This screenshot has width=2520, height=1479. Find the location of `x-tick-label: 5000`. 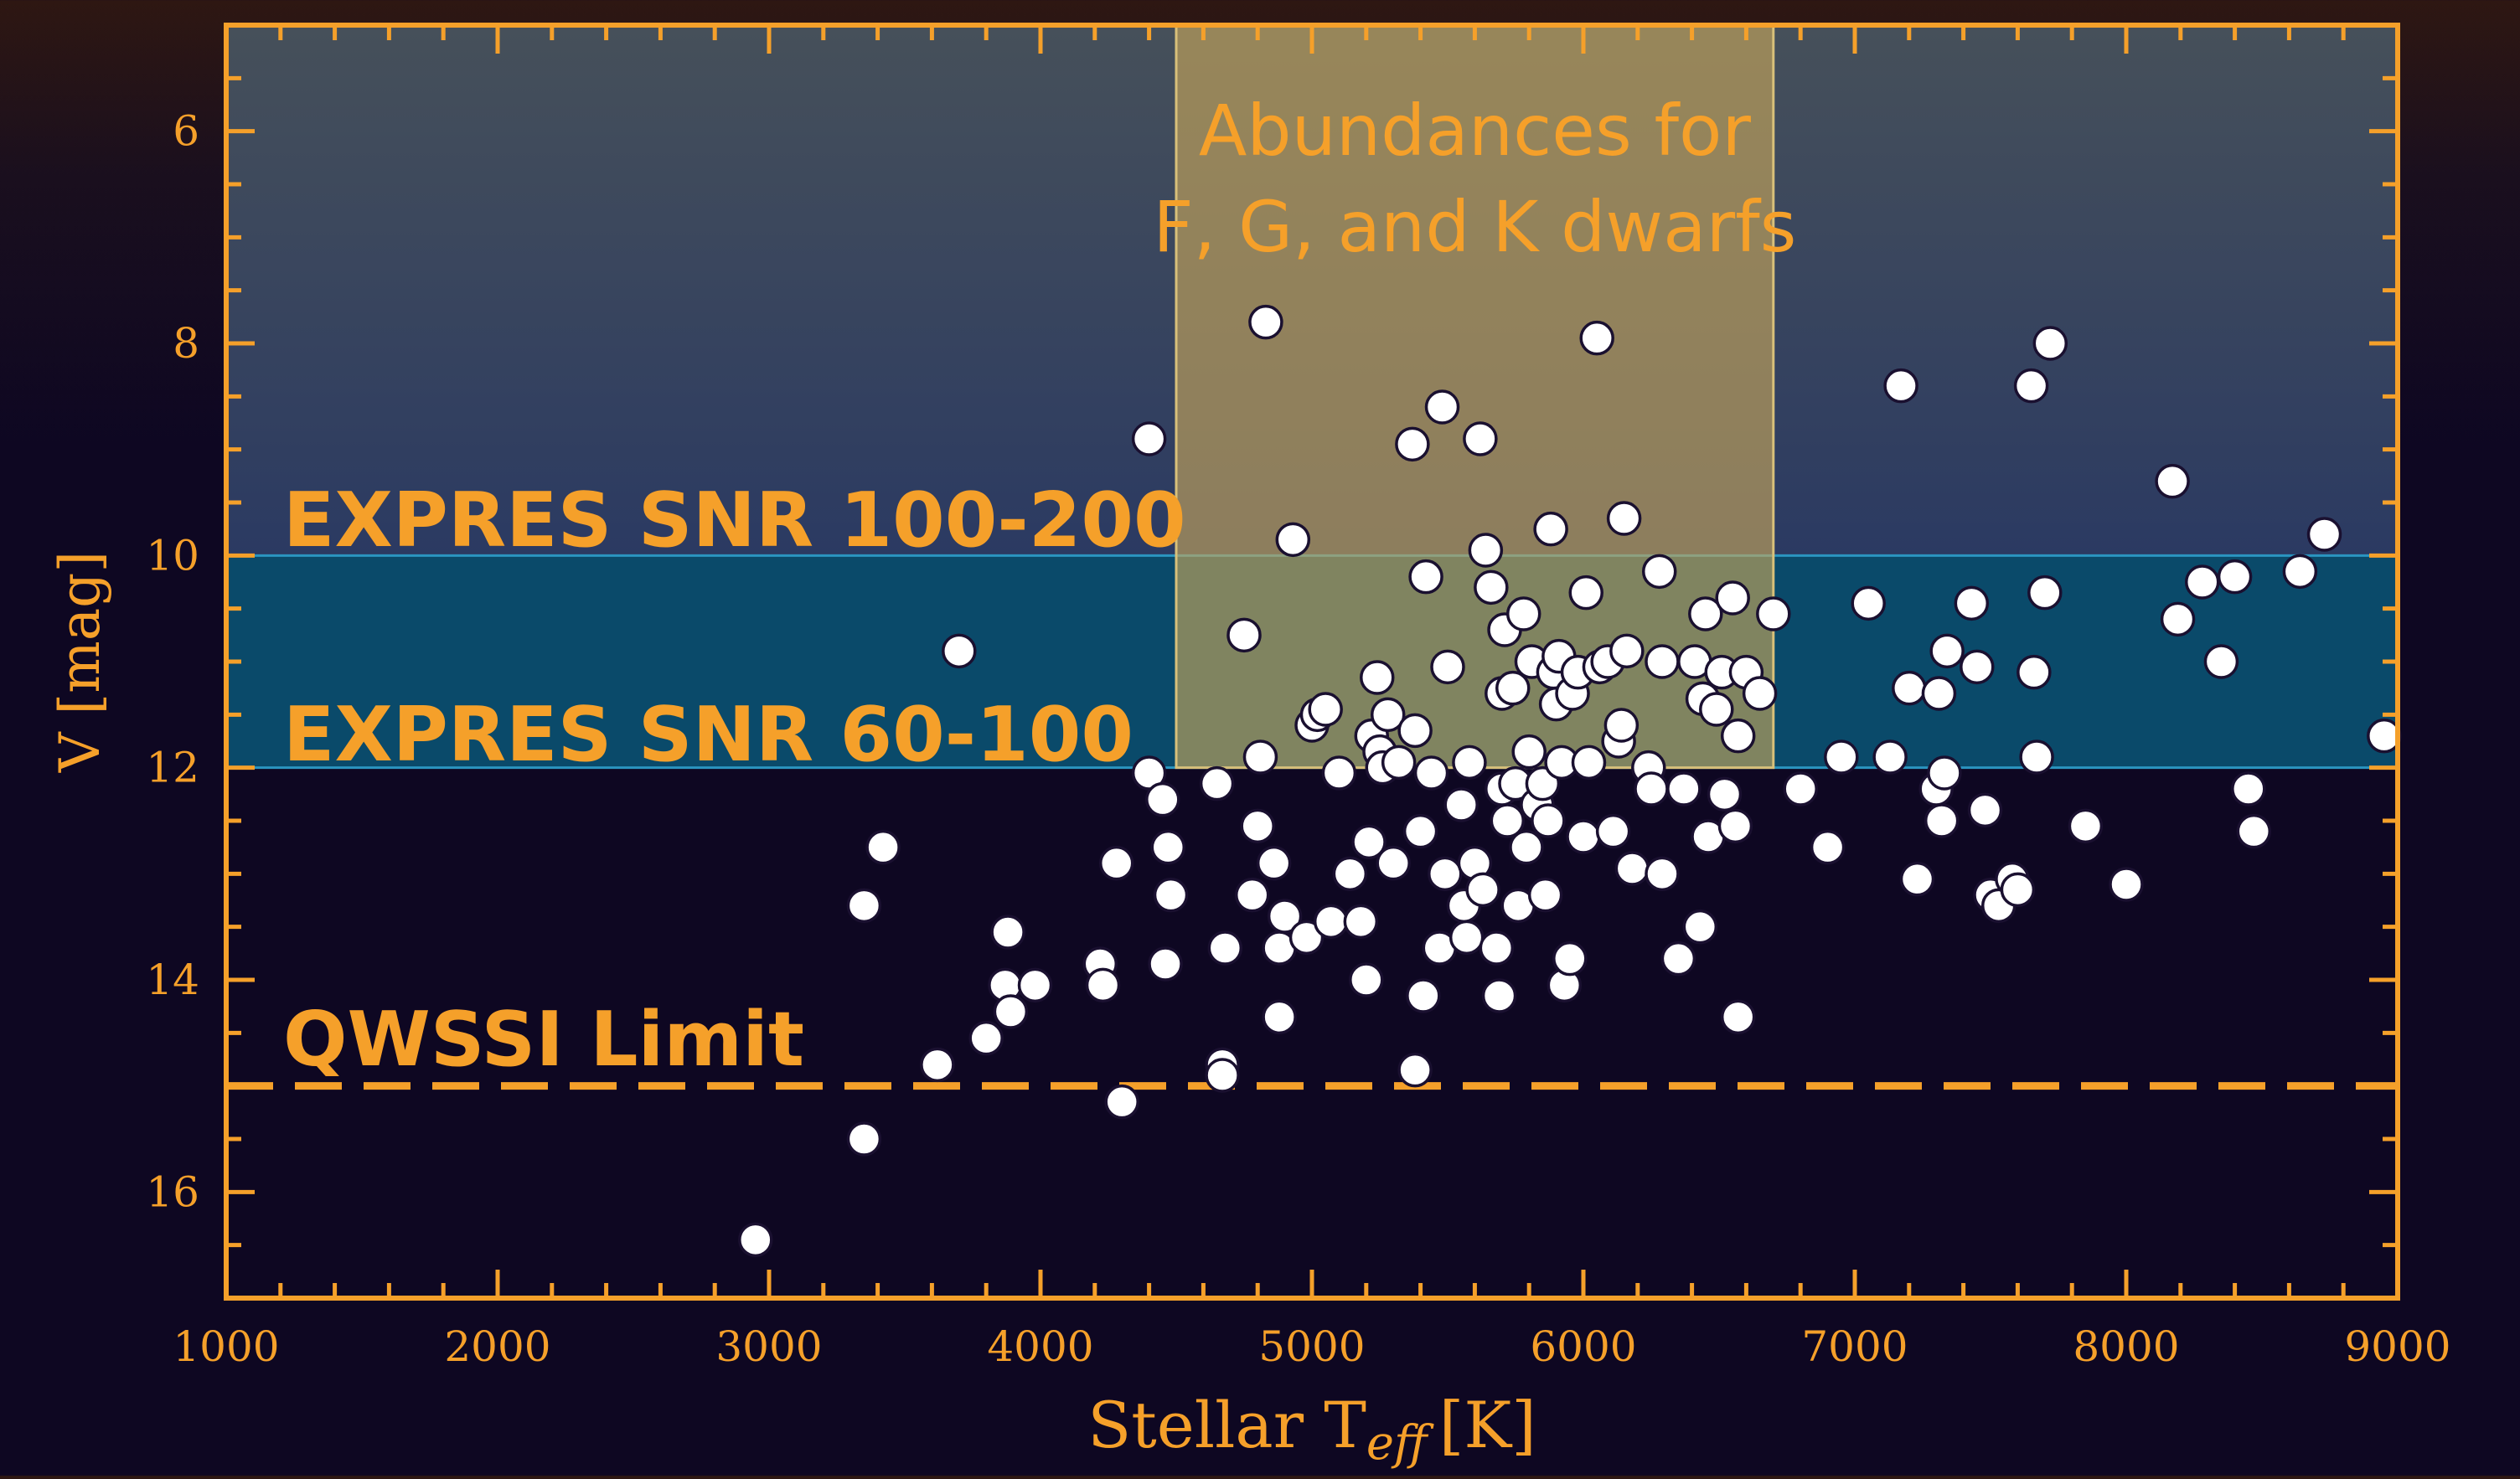

x-tick-label: 5000 is located at coordinates (1311, 1346).